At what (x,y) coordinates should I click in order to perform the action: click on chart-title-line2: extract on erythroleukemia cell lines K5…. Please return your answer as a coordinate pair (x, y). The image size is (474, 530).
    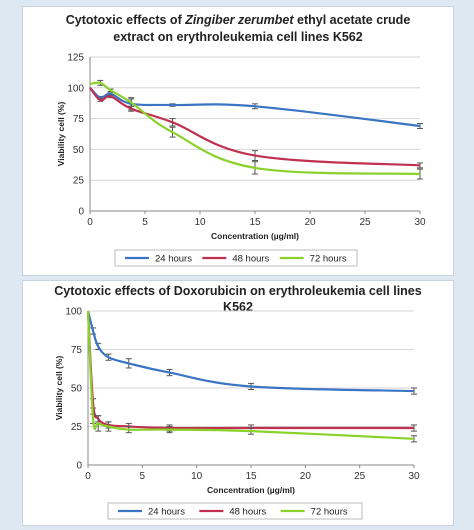
    Looking at the image, I should click on (238, 37).